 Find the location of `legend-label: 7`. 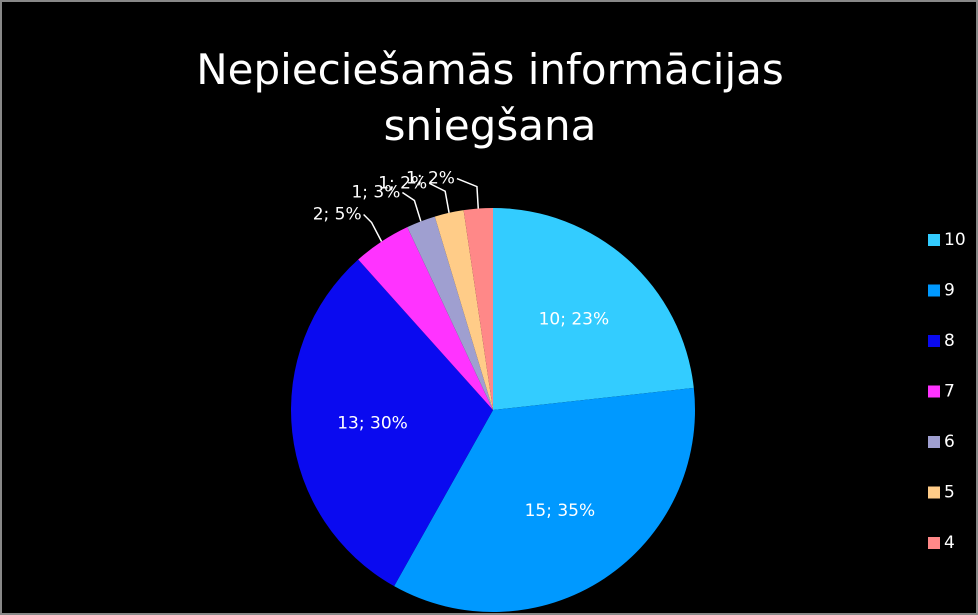

legend-label: 7 is located at coordinates (949, 392).